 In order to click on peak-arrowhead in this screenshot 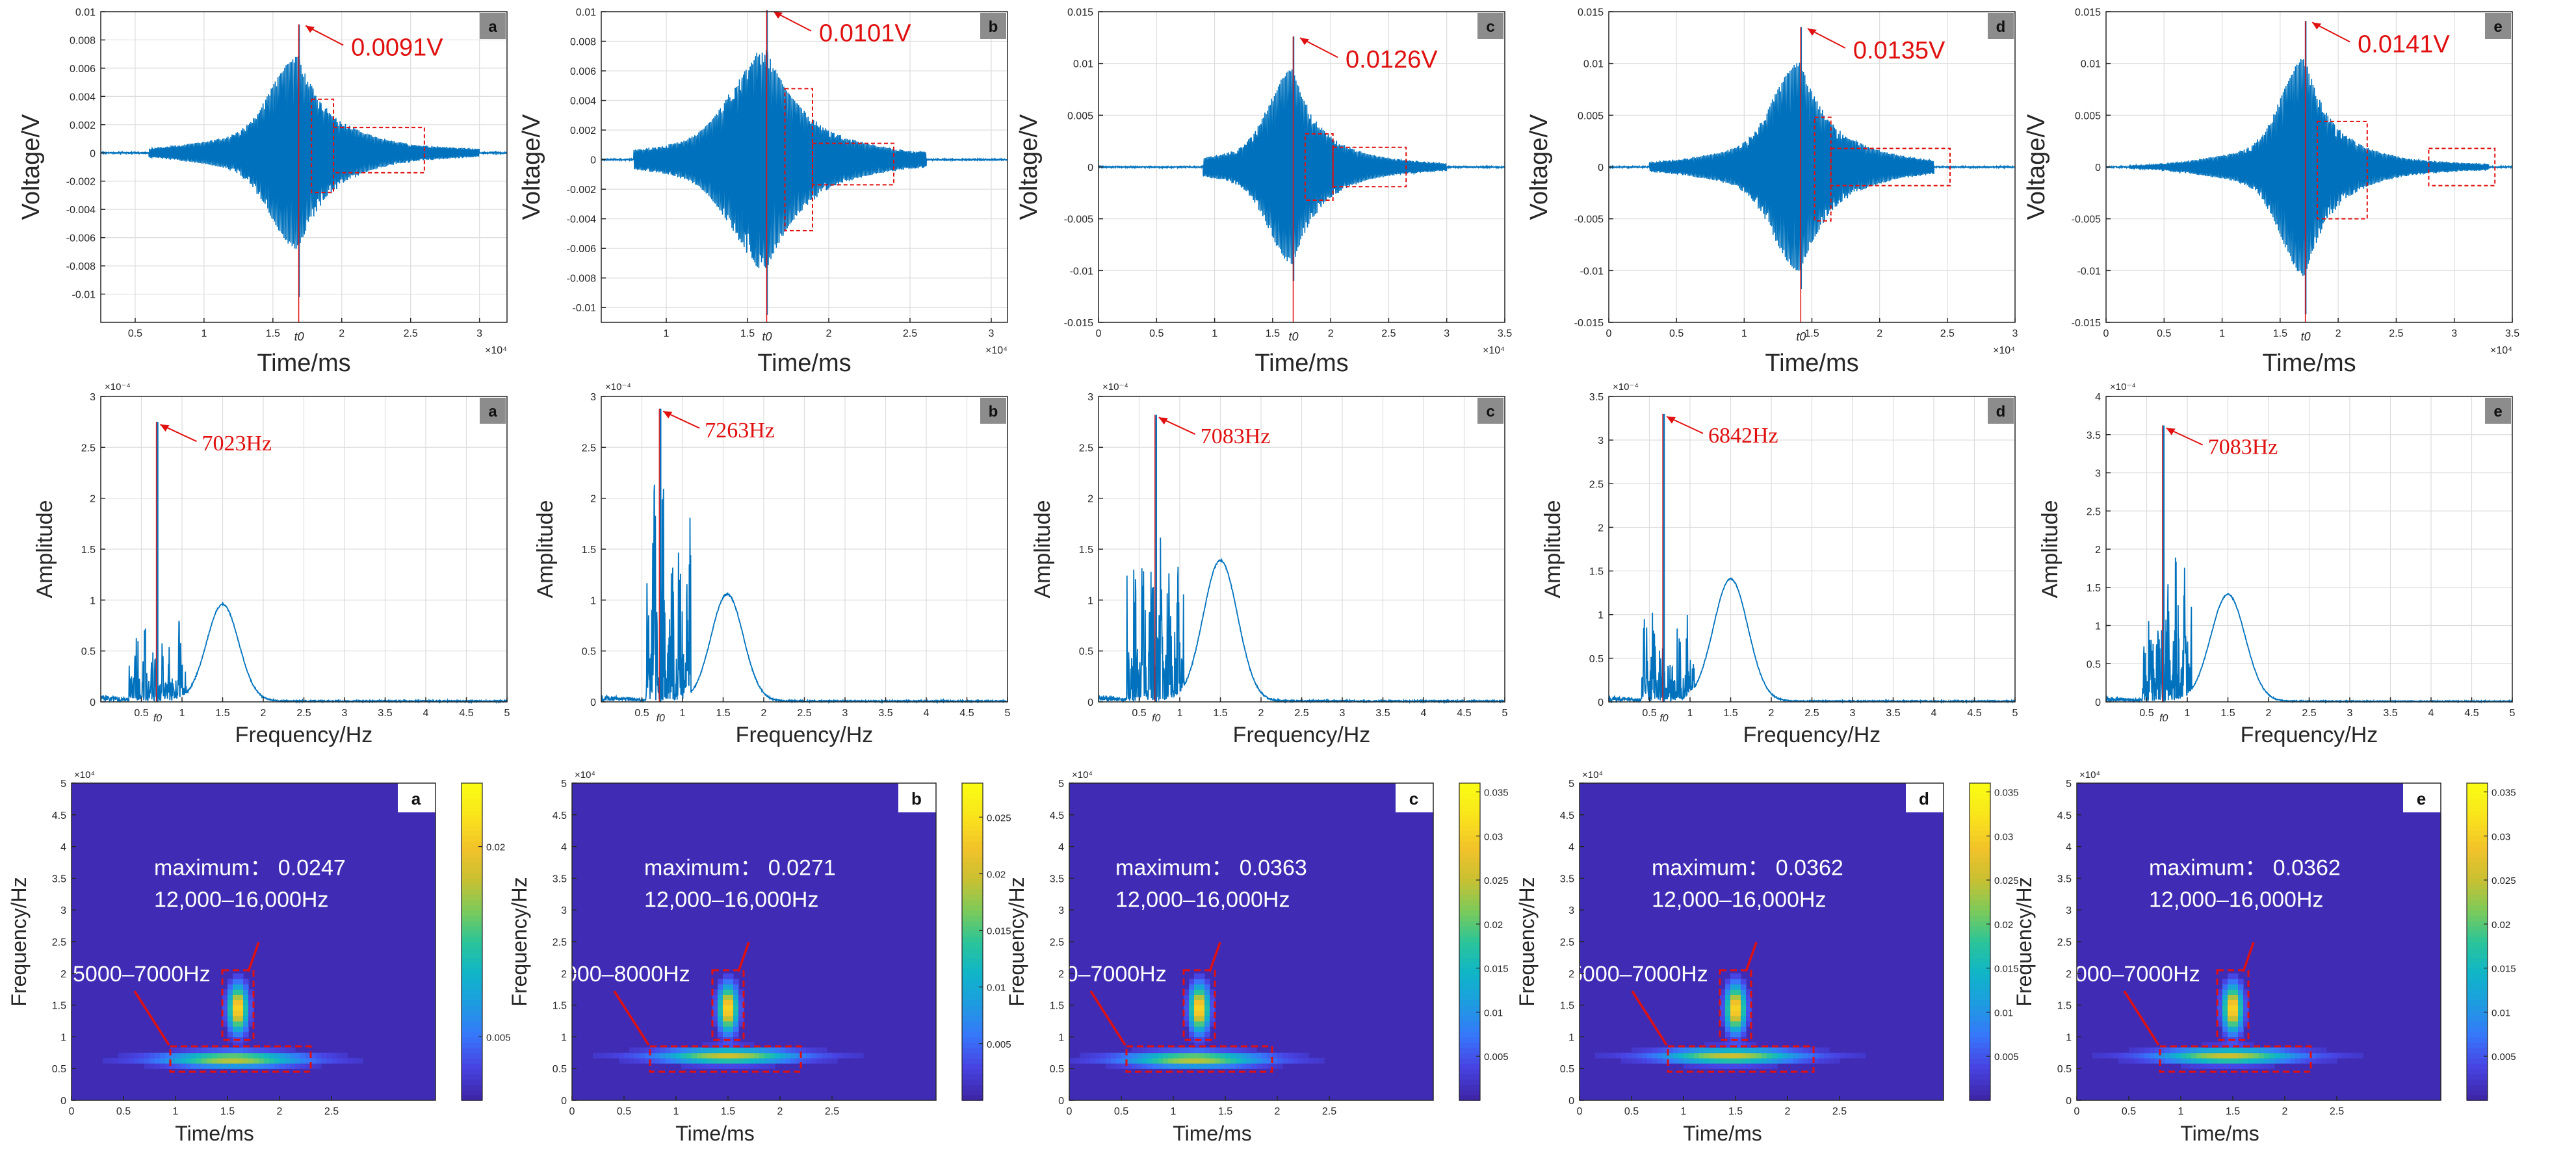, I will do `click(1812, 32)`.